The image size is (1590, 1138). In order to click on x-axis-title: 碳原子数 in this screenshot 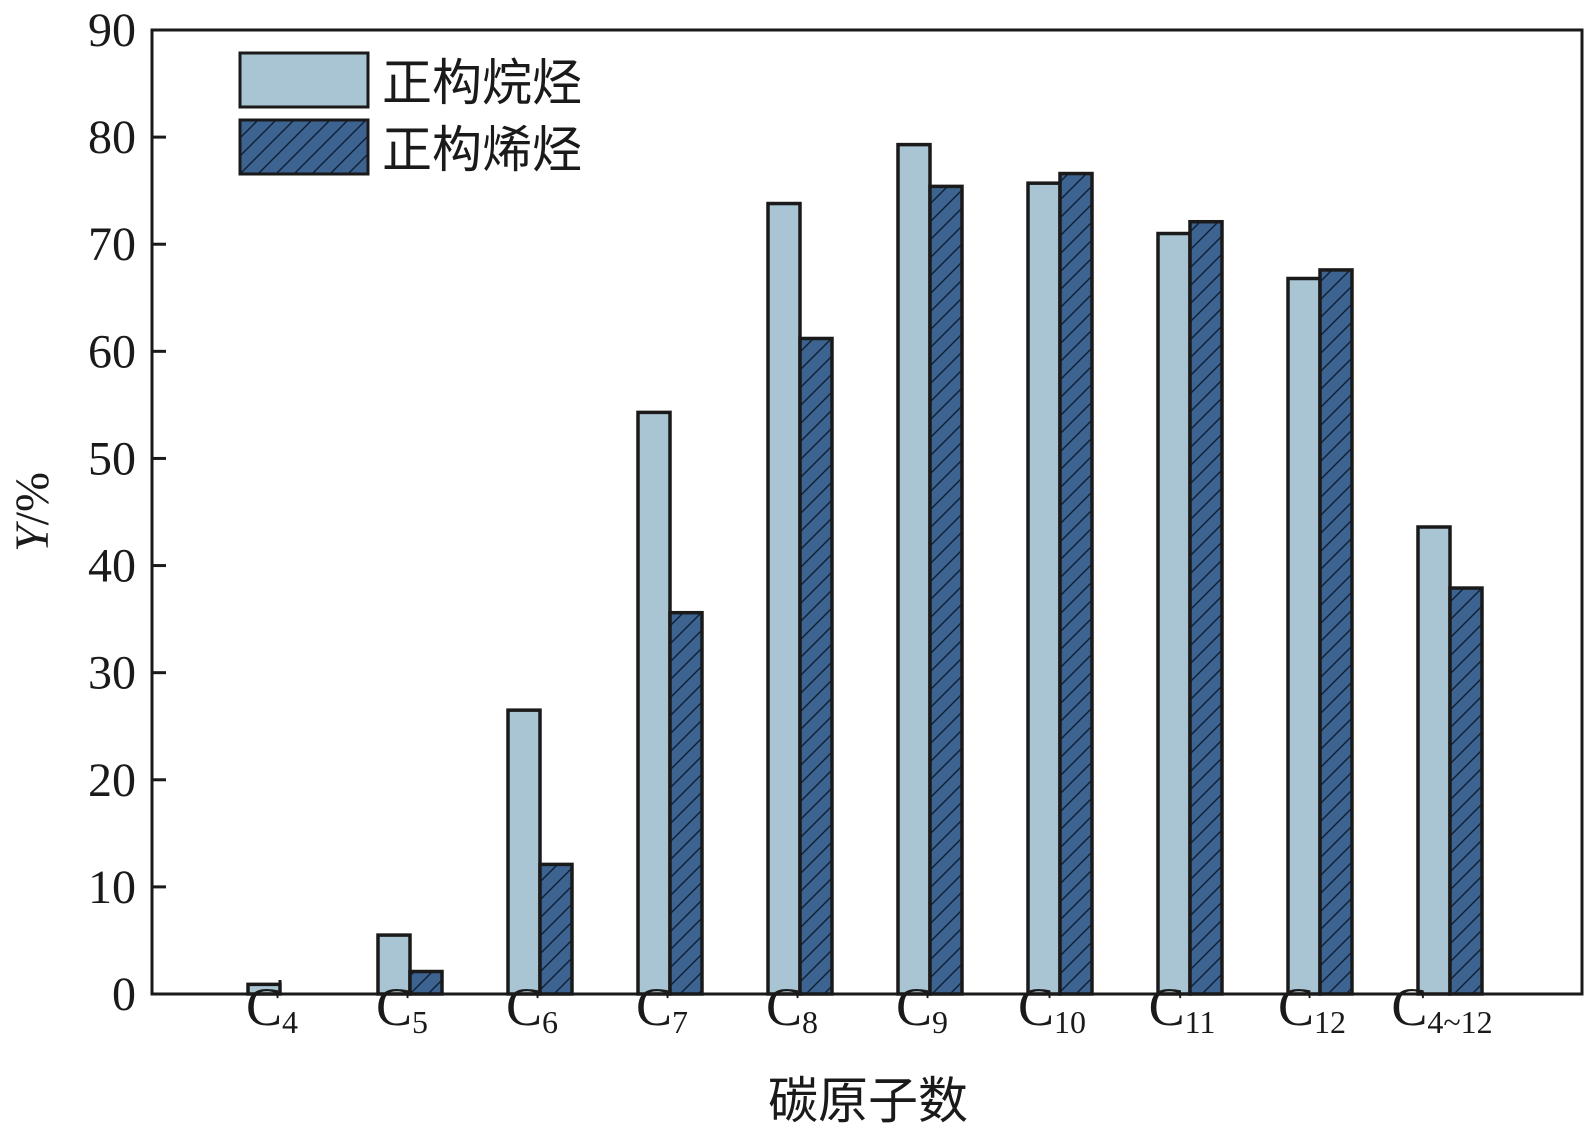, I will do `click(868, 1101)`.